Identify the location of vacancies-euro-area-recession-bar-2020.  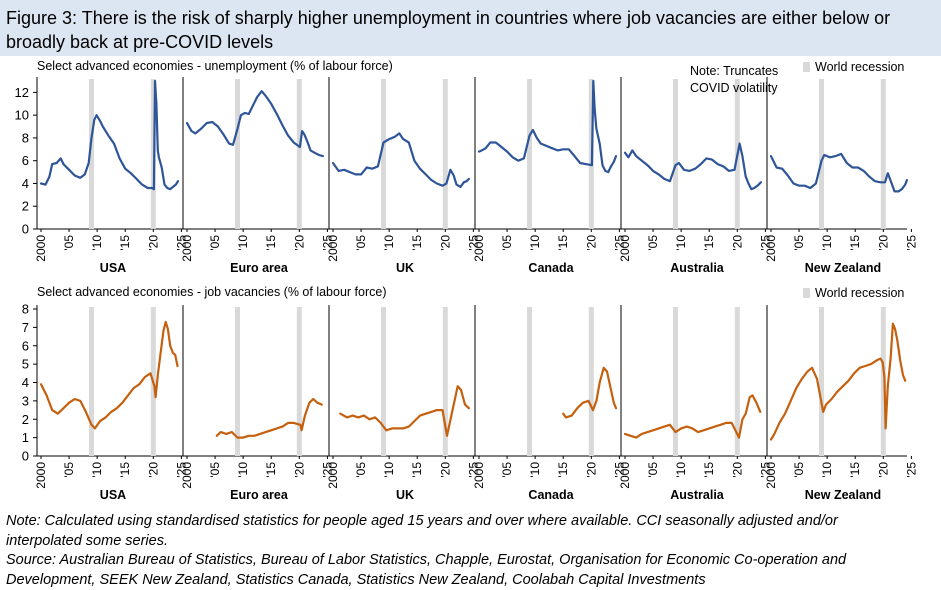
(299, 381).